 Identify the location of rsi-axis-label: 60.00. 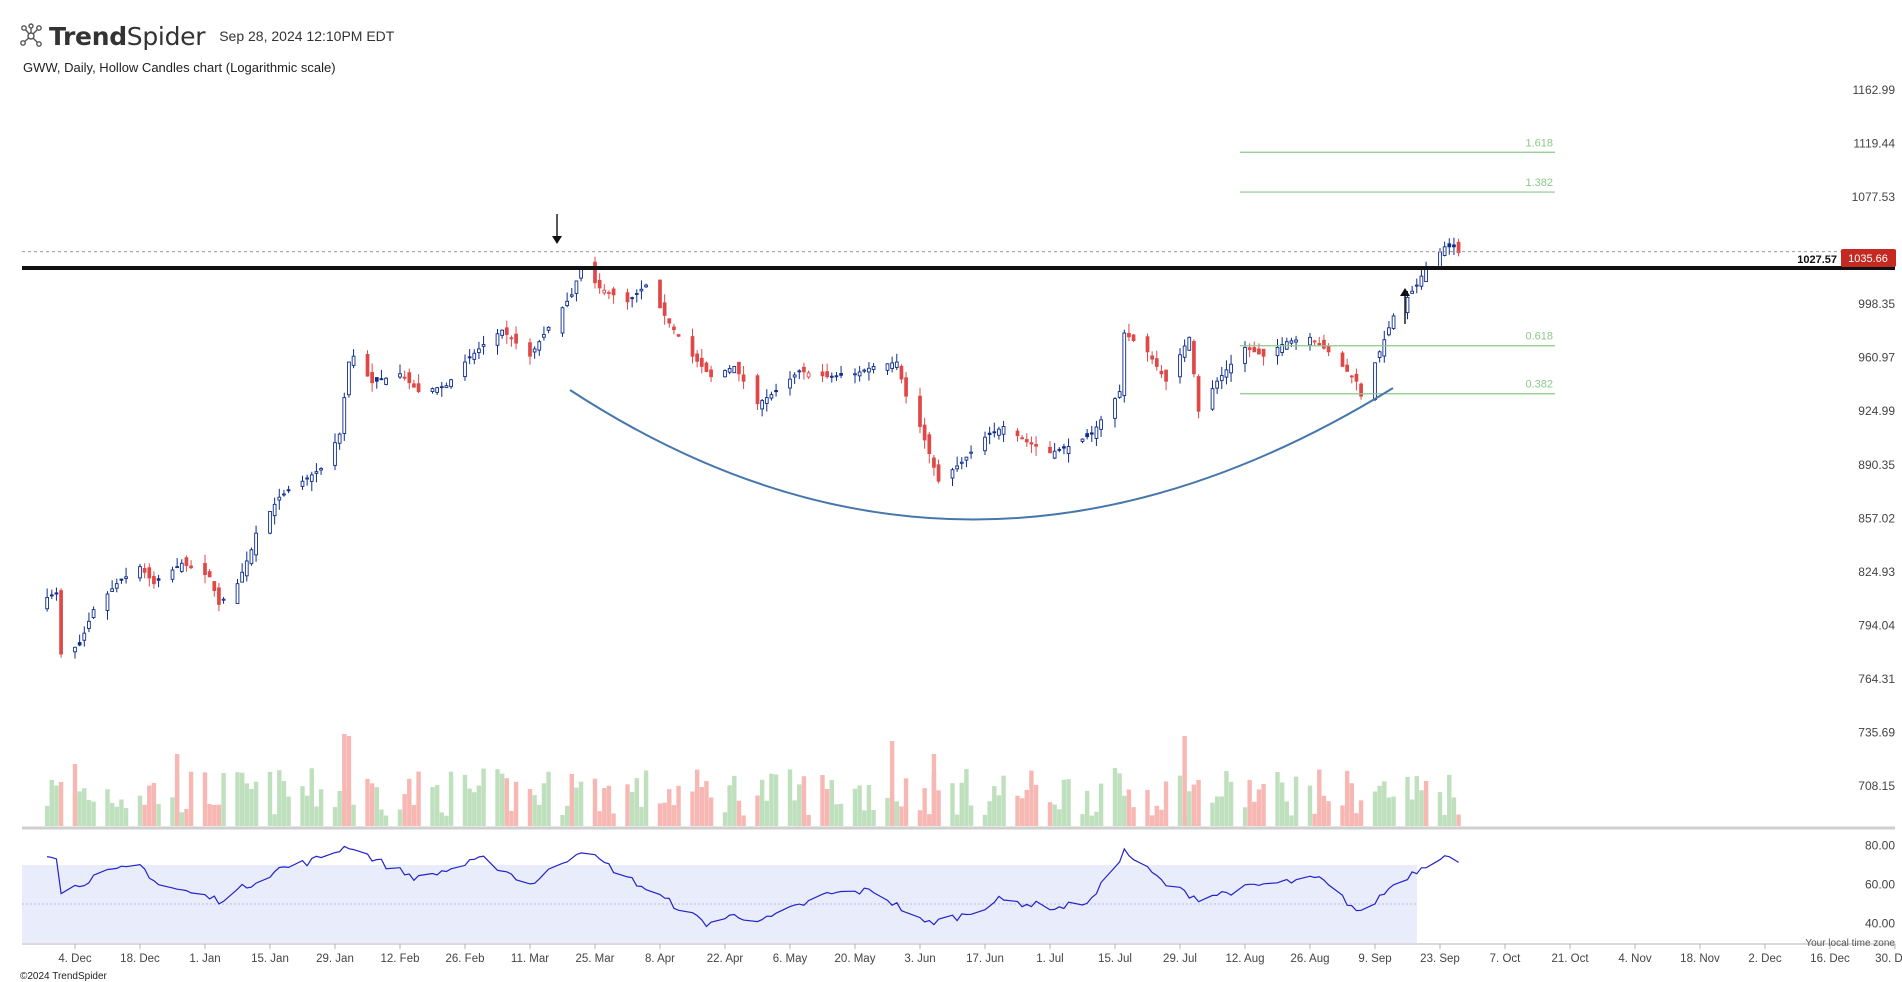
(1880, 885).